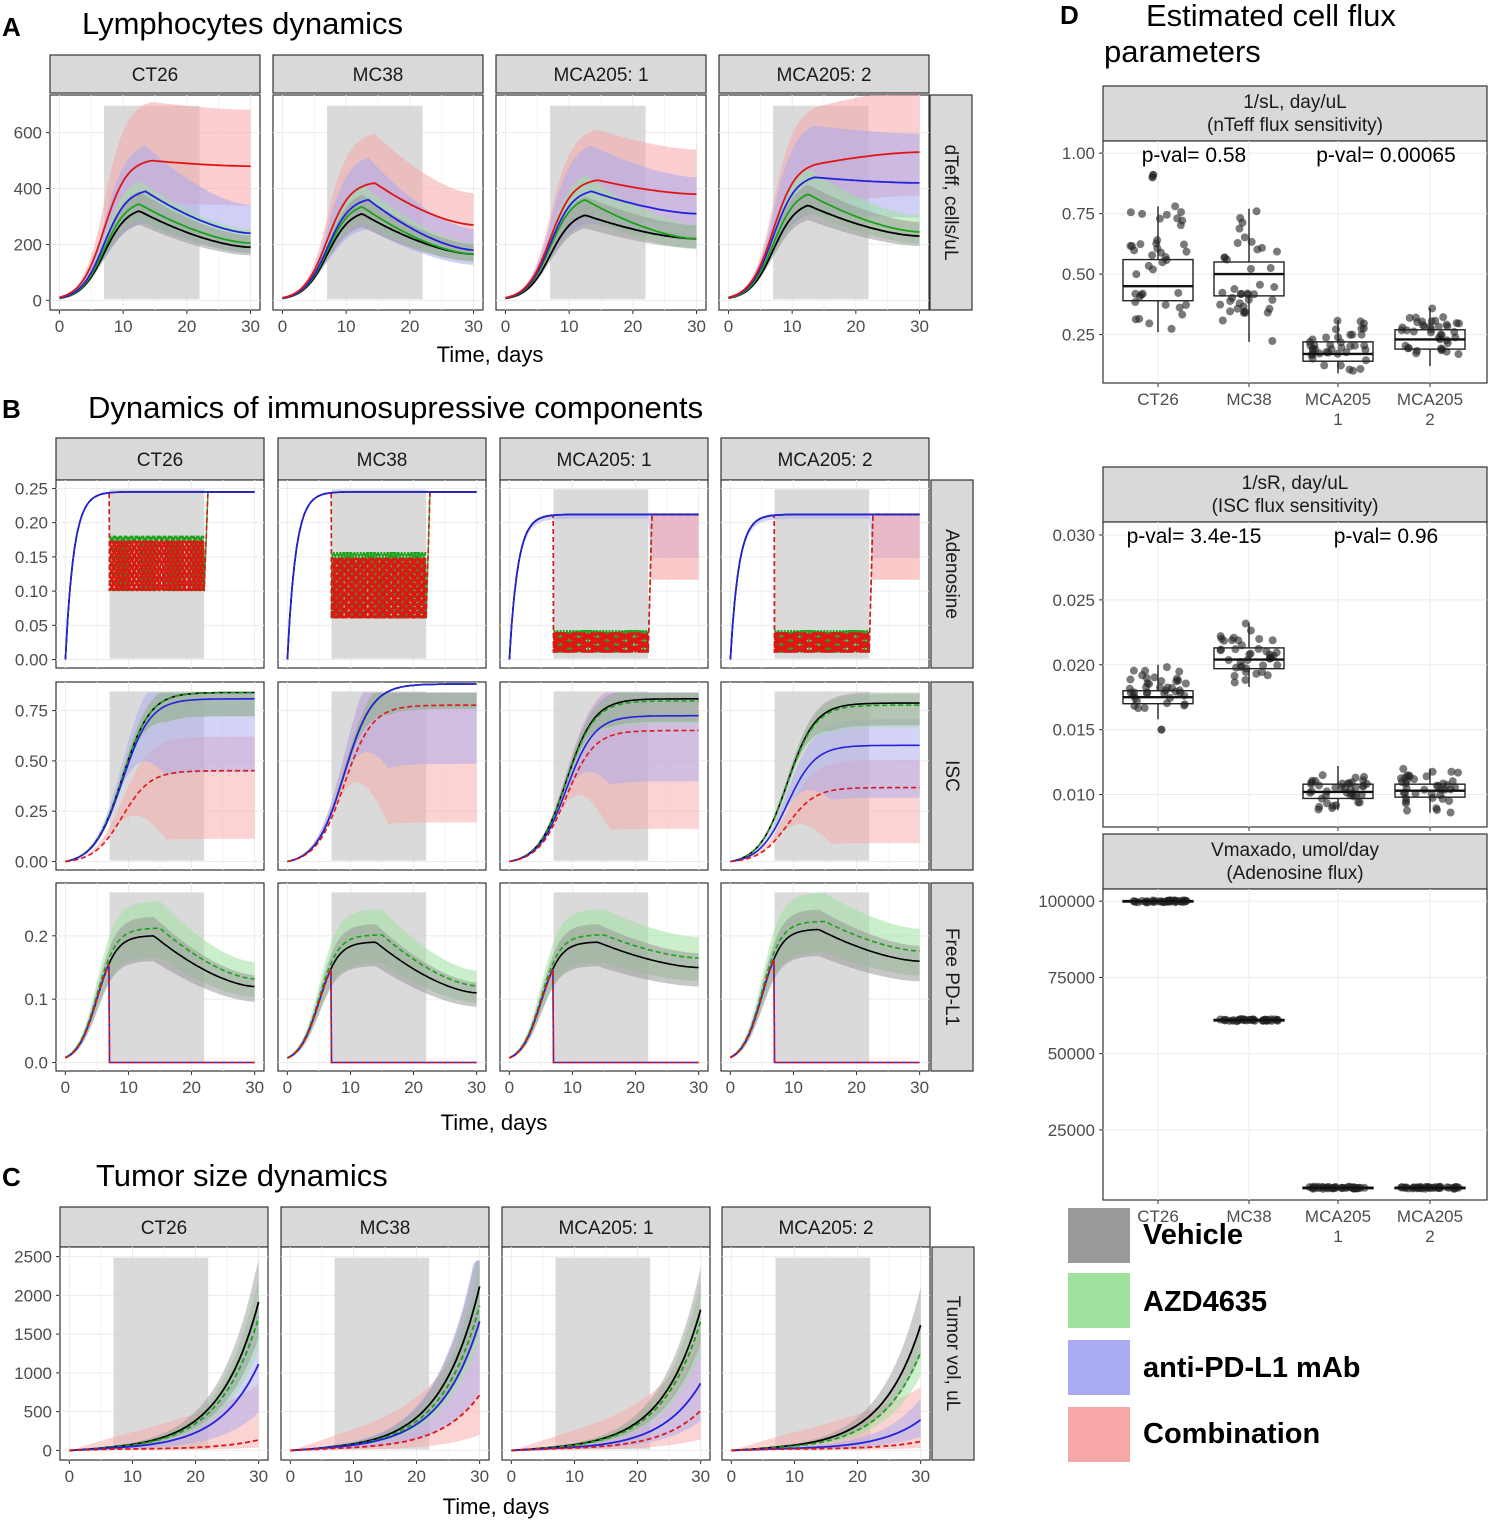  What do you see at coordinates (160, 977) in the screenshot?
I see `b-pdl1-0-content` at bounding box center [160, 977].